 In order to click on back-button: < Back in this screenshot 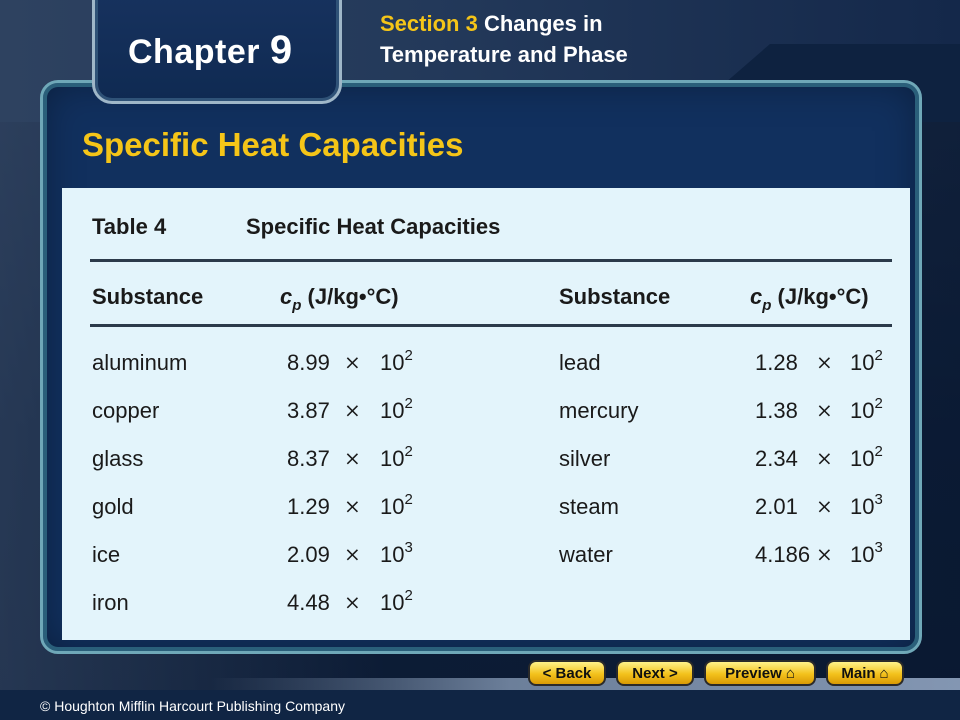, I will do `click(567, 673)`.